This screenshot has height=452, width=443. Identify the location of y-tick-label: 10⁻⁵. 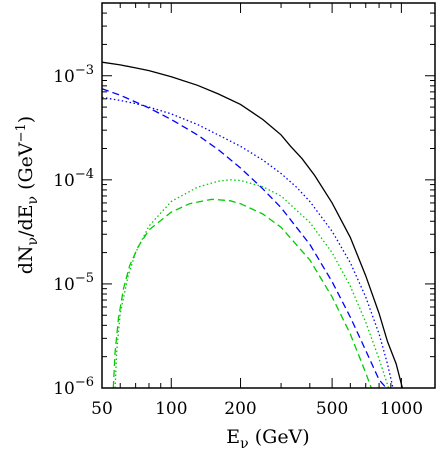
(73, 283).